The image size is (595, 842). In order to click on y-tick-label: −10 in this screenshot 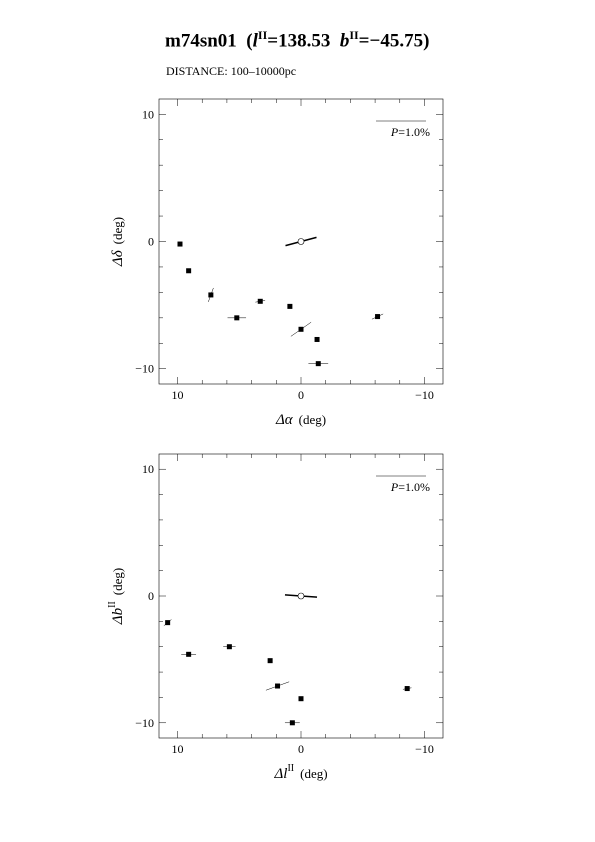, I will do `click(144, 369)`.